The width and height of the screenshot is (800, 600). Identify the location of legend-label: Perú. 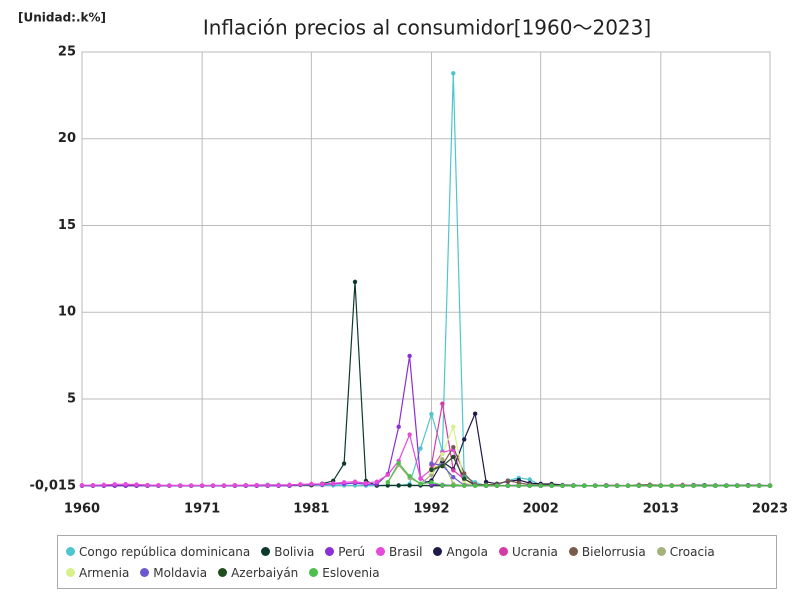
(352, 551).